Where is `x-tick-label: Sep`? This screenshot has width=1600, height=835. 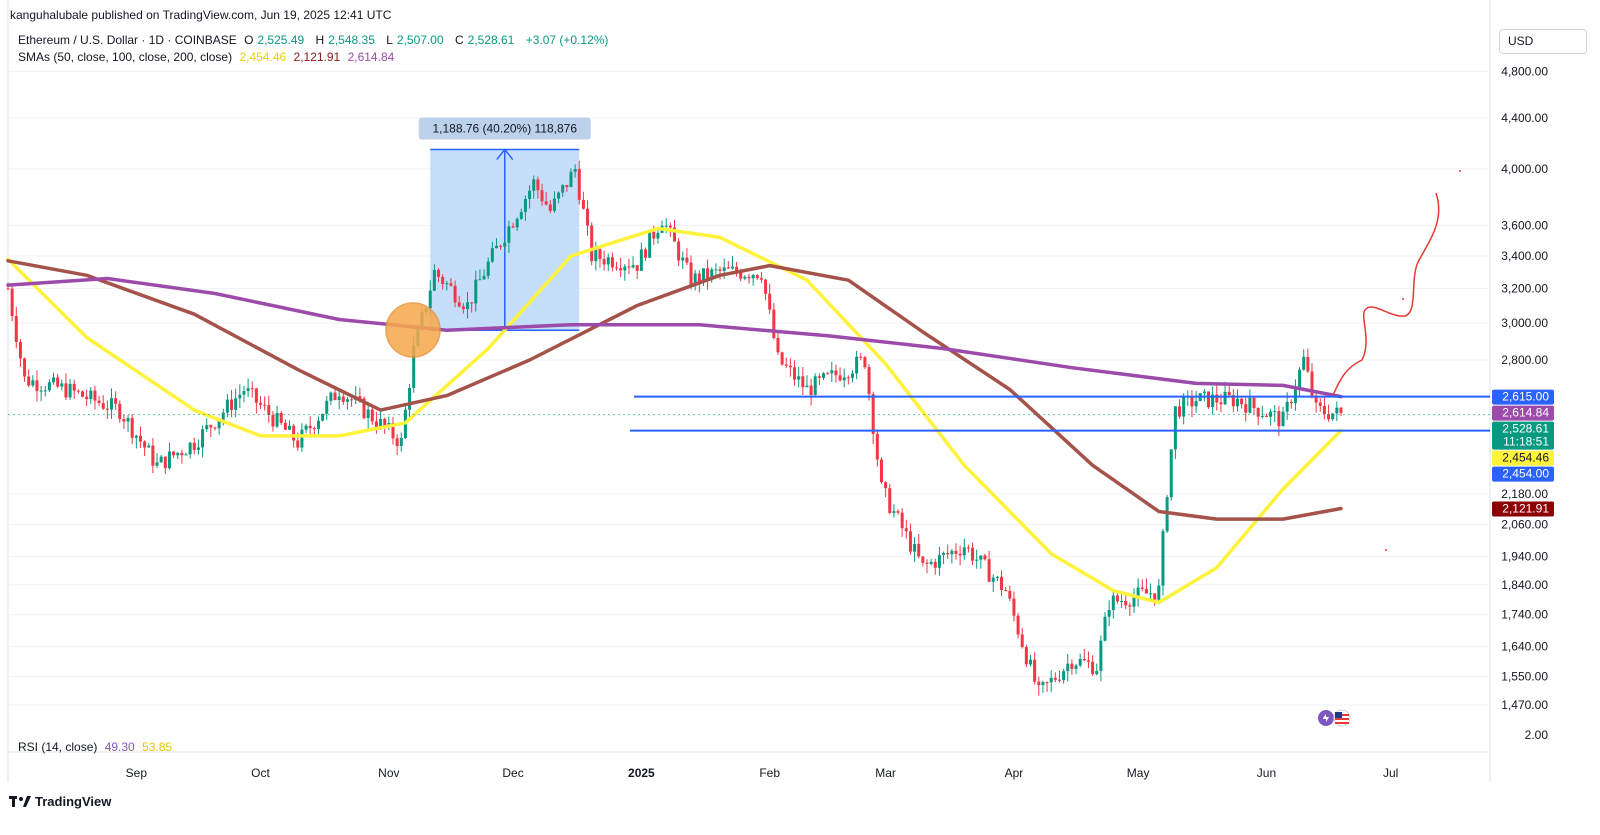 x-tick-label: Sep is located at coordinates (137, 773).